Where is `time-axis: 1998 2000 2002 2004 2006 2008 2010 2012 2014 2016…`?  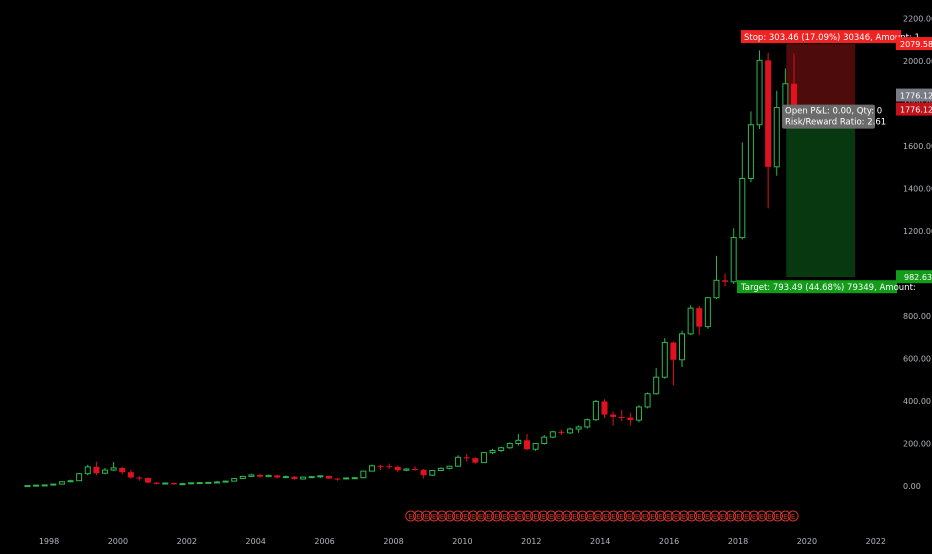
time-axis: 1998 2000 2002 2004 2006 2008 2010 2012 2014 2016… is located at coordinates (462, 541).